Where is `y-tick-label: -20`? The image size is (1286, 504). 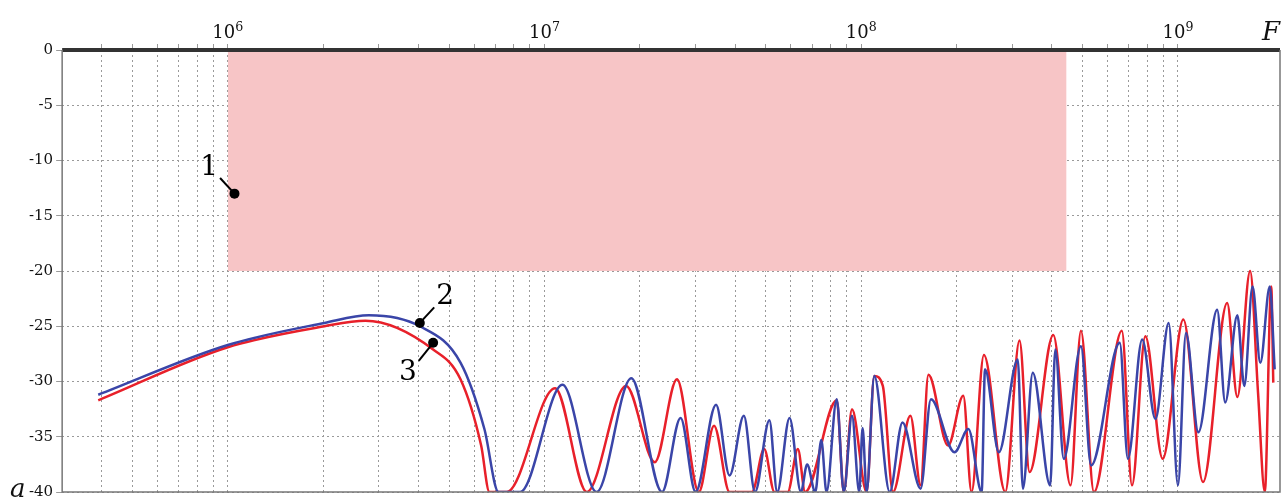
y-tick-label: -20 is located at coordinates (41, 269).